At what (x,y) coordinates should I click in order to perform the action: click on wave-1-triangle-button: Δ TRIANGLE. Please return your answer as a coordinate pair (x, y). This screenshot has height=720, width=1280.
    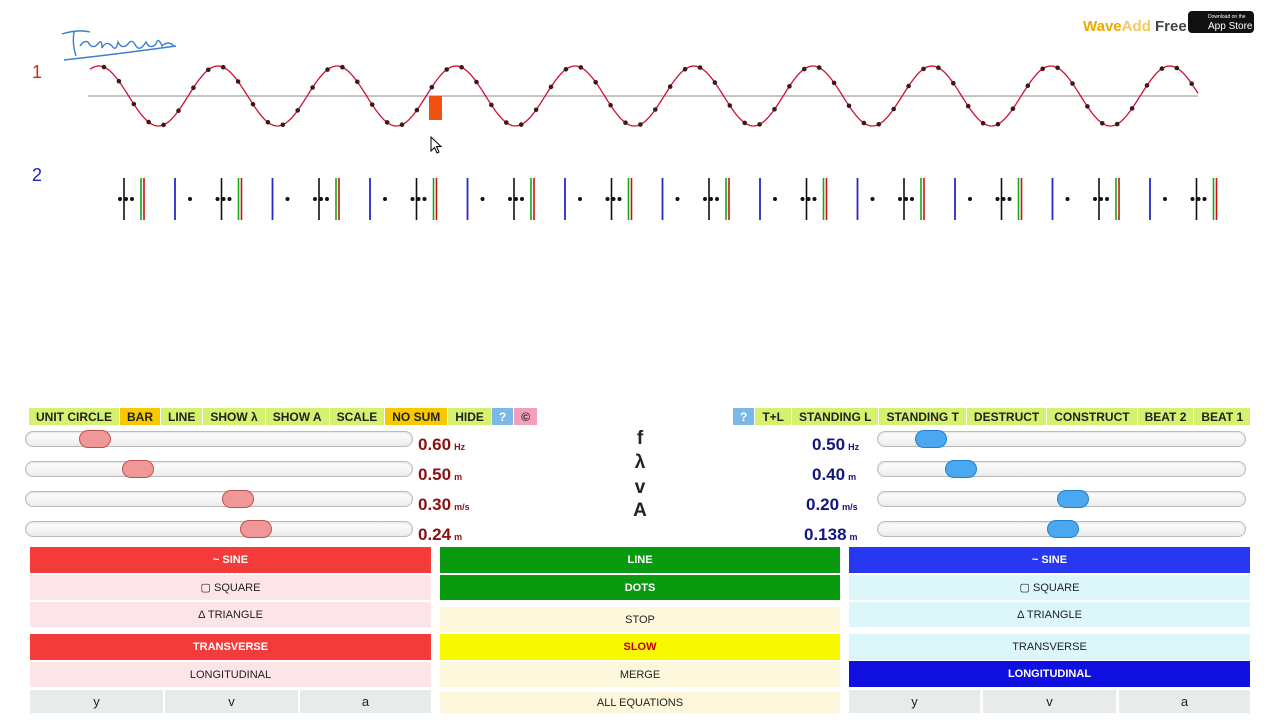
    Looking at the image, I should click on (230, 614).